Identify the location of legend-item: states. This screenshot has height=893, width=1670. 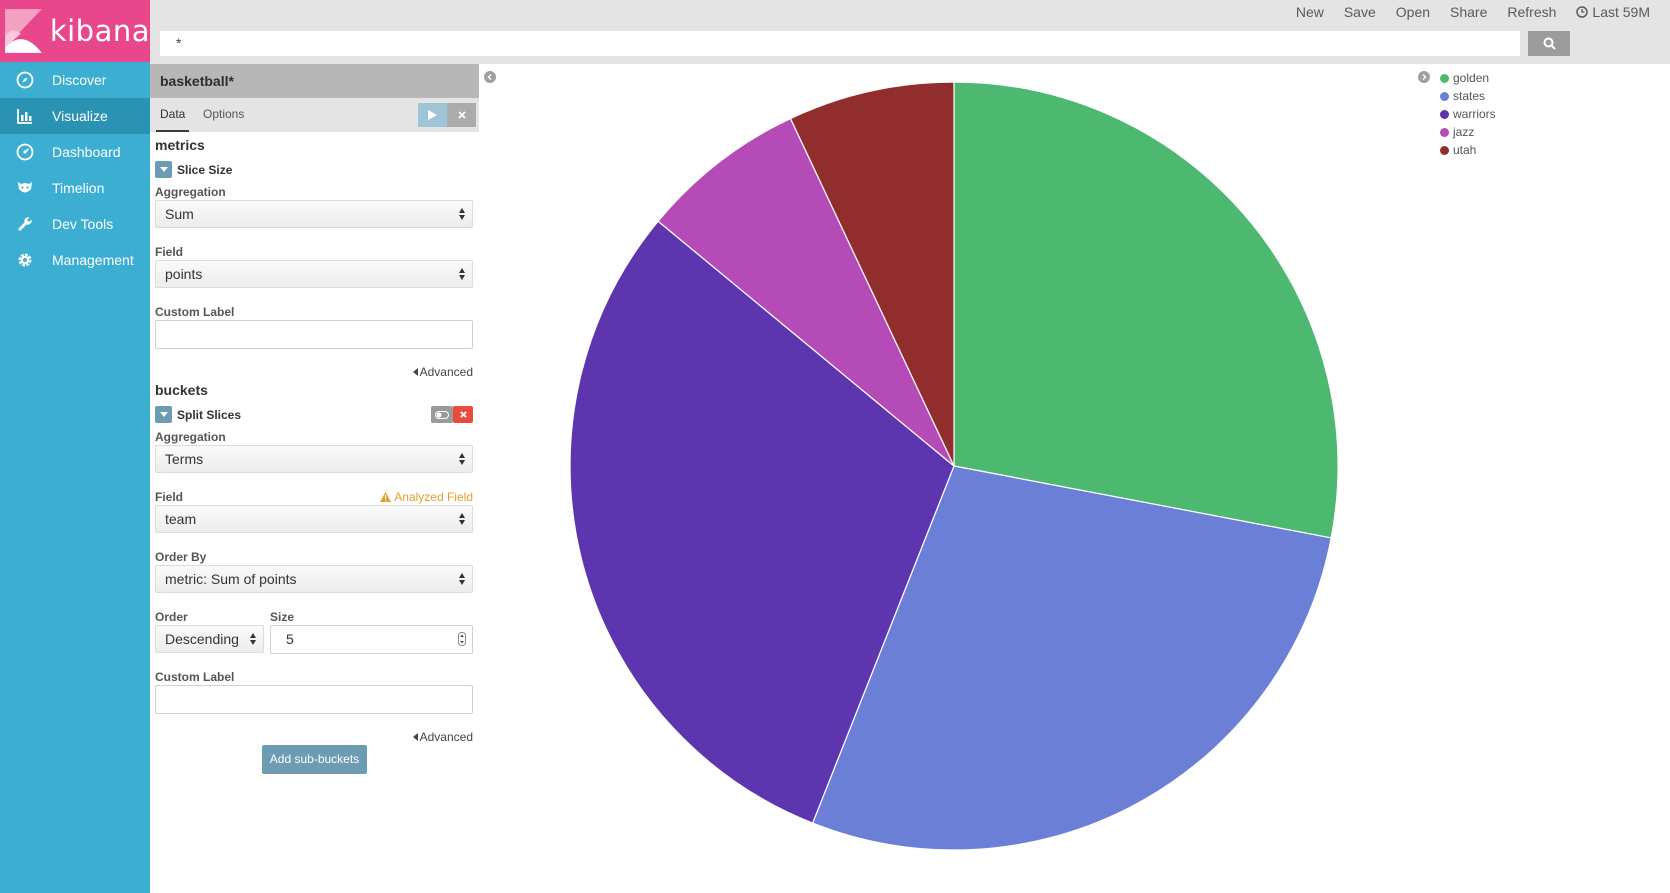
(1468, 96).